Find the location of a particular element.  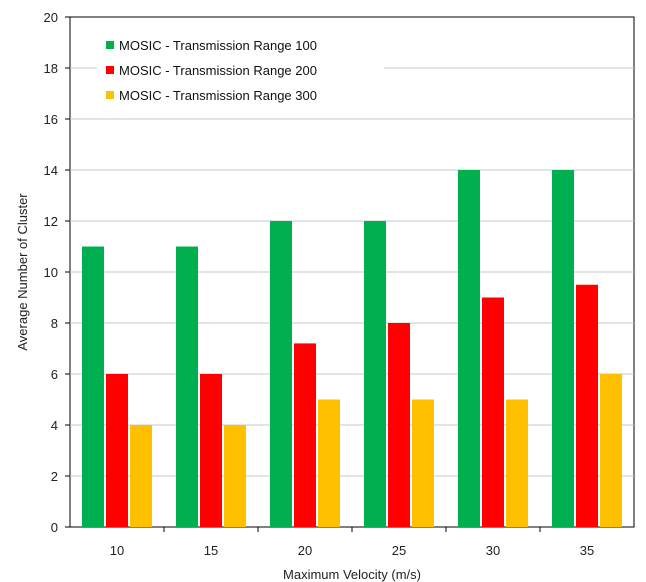

legend-label: MOSIC - Transmission Range 300 is located at coordinates (218, 95).